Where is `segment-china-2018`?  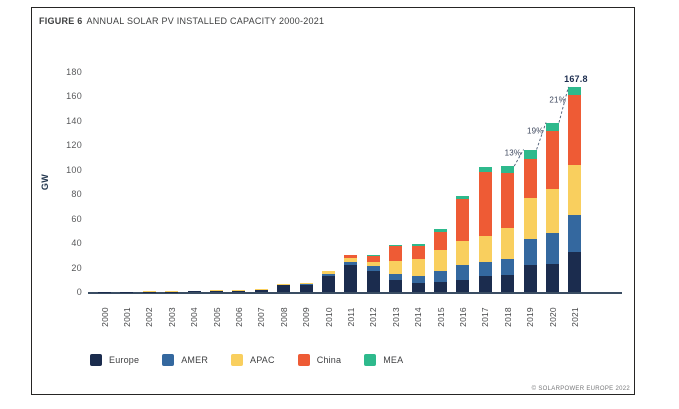 segment-china-2018 is located at coordinates (508, 201).